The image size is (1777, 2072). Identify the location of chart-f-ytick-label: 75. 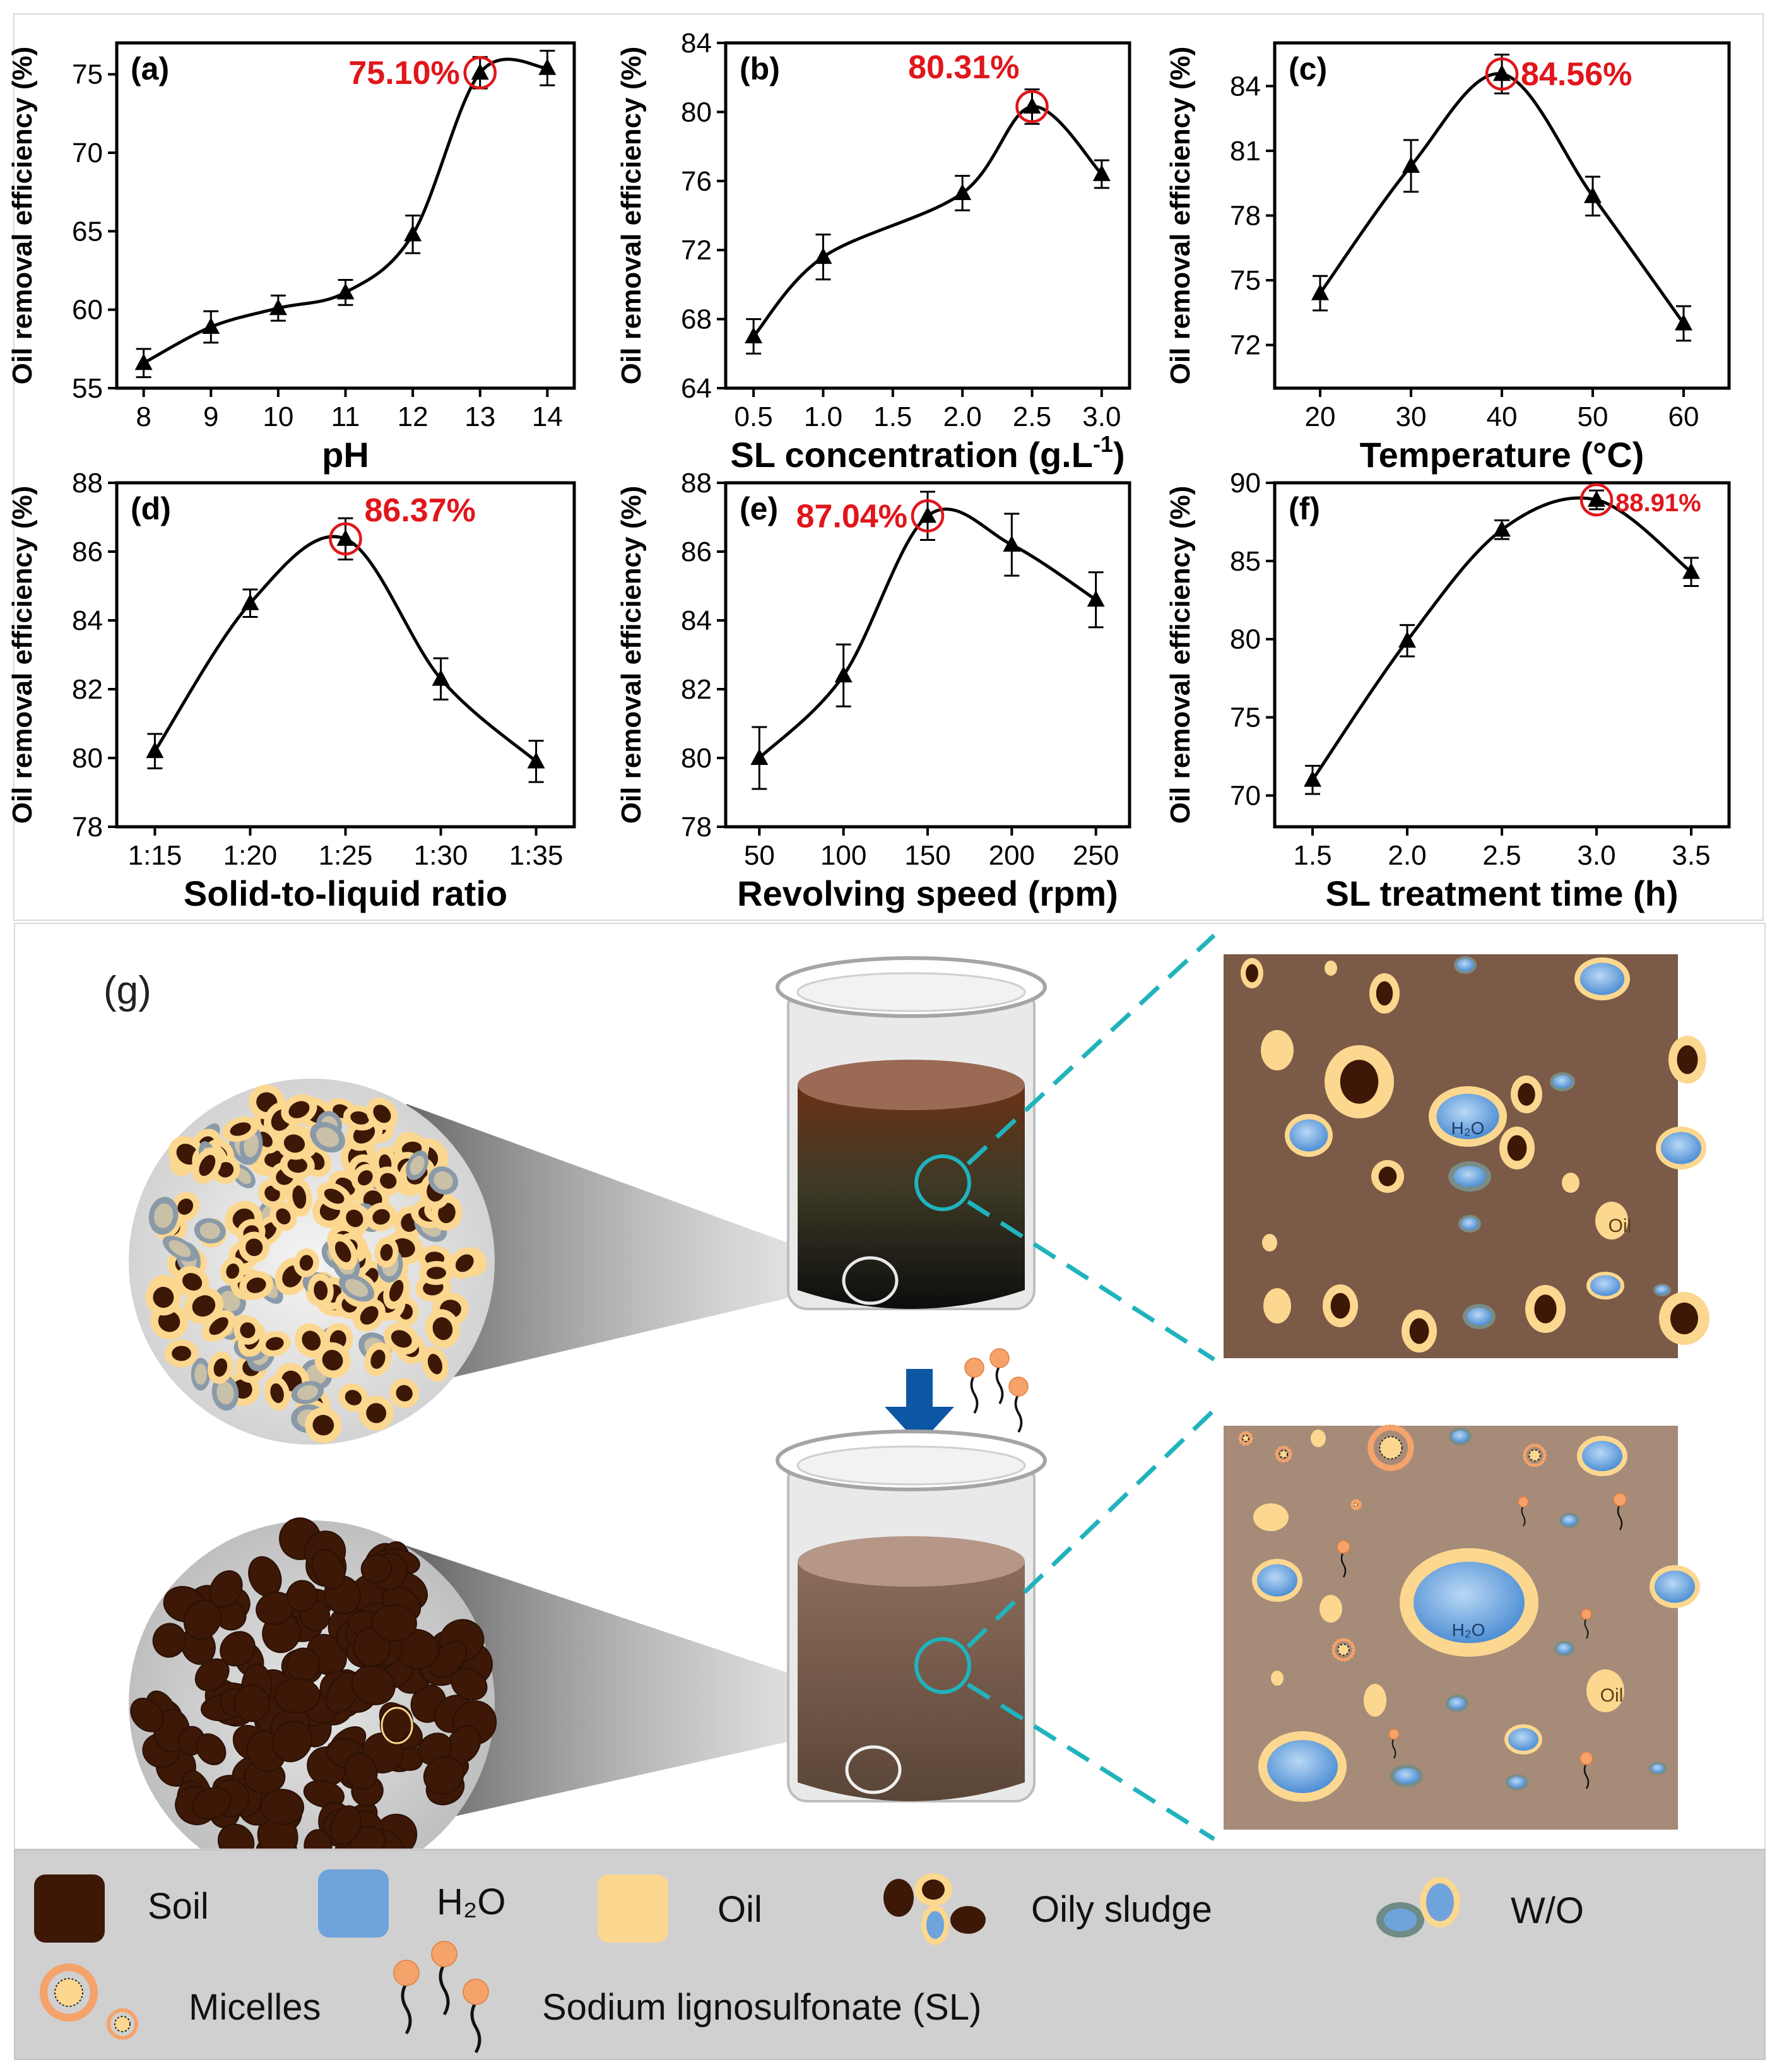
(1245, 717).